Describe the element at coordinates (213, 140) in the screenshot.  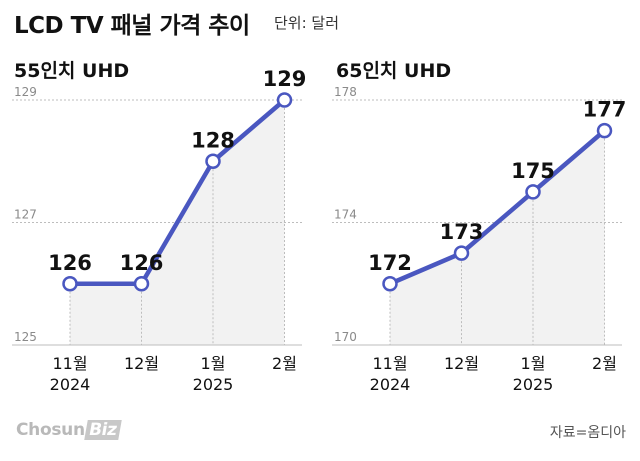
I see `data-label: 128` at that location.